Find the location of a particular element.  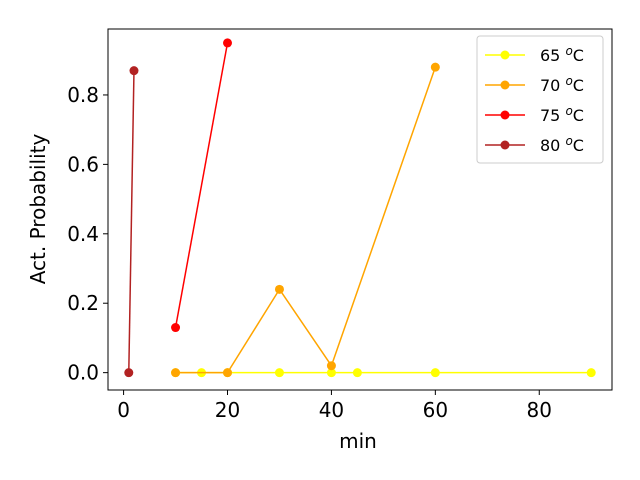

legend-label: 75 oC is located at coordinates (562, 114).